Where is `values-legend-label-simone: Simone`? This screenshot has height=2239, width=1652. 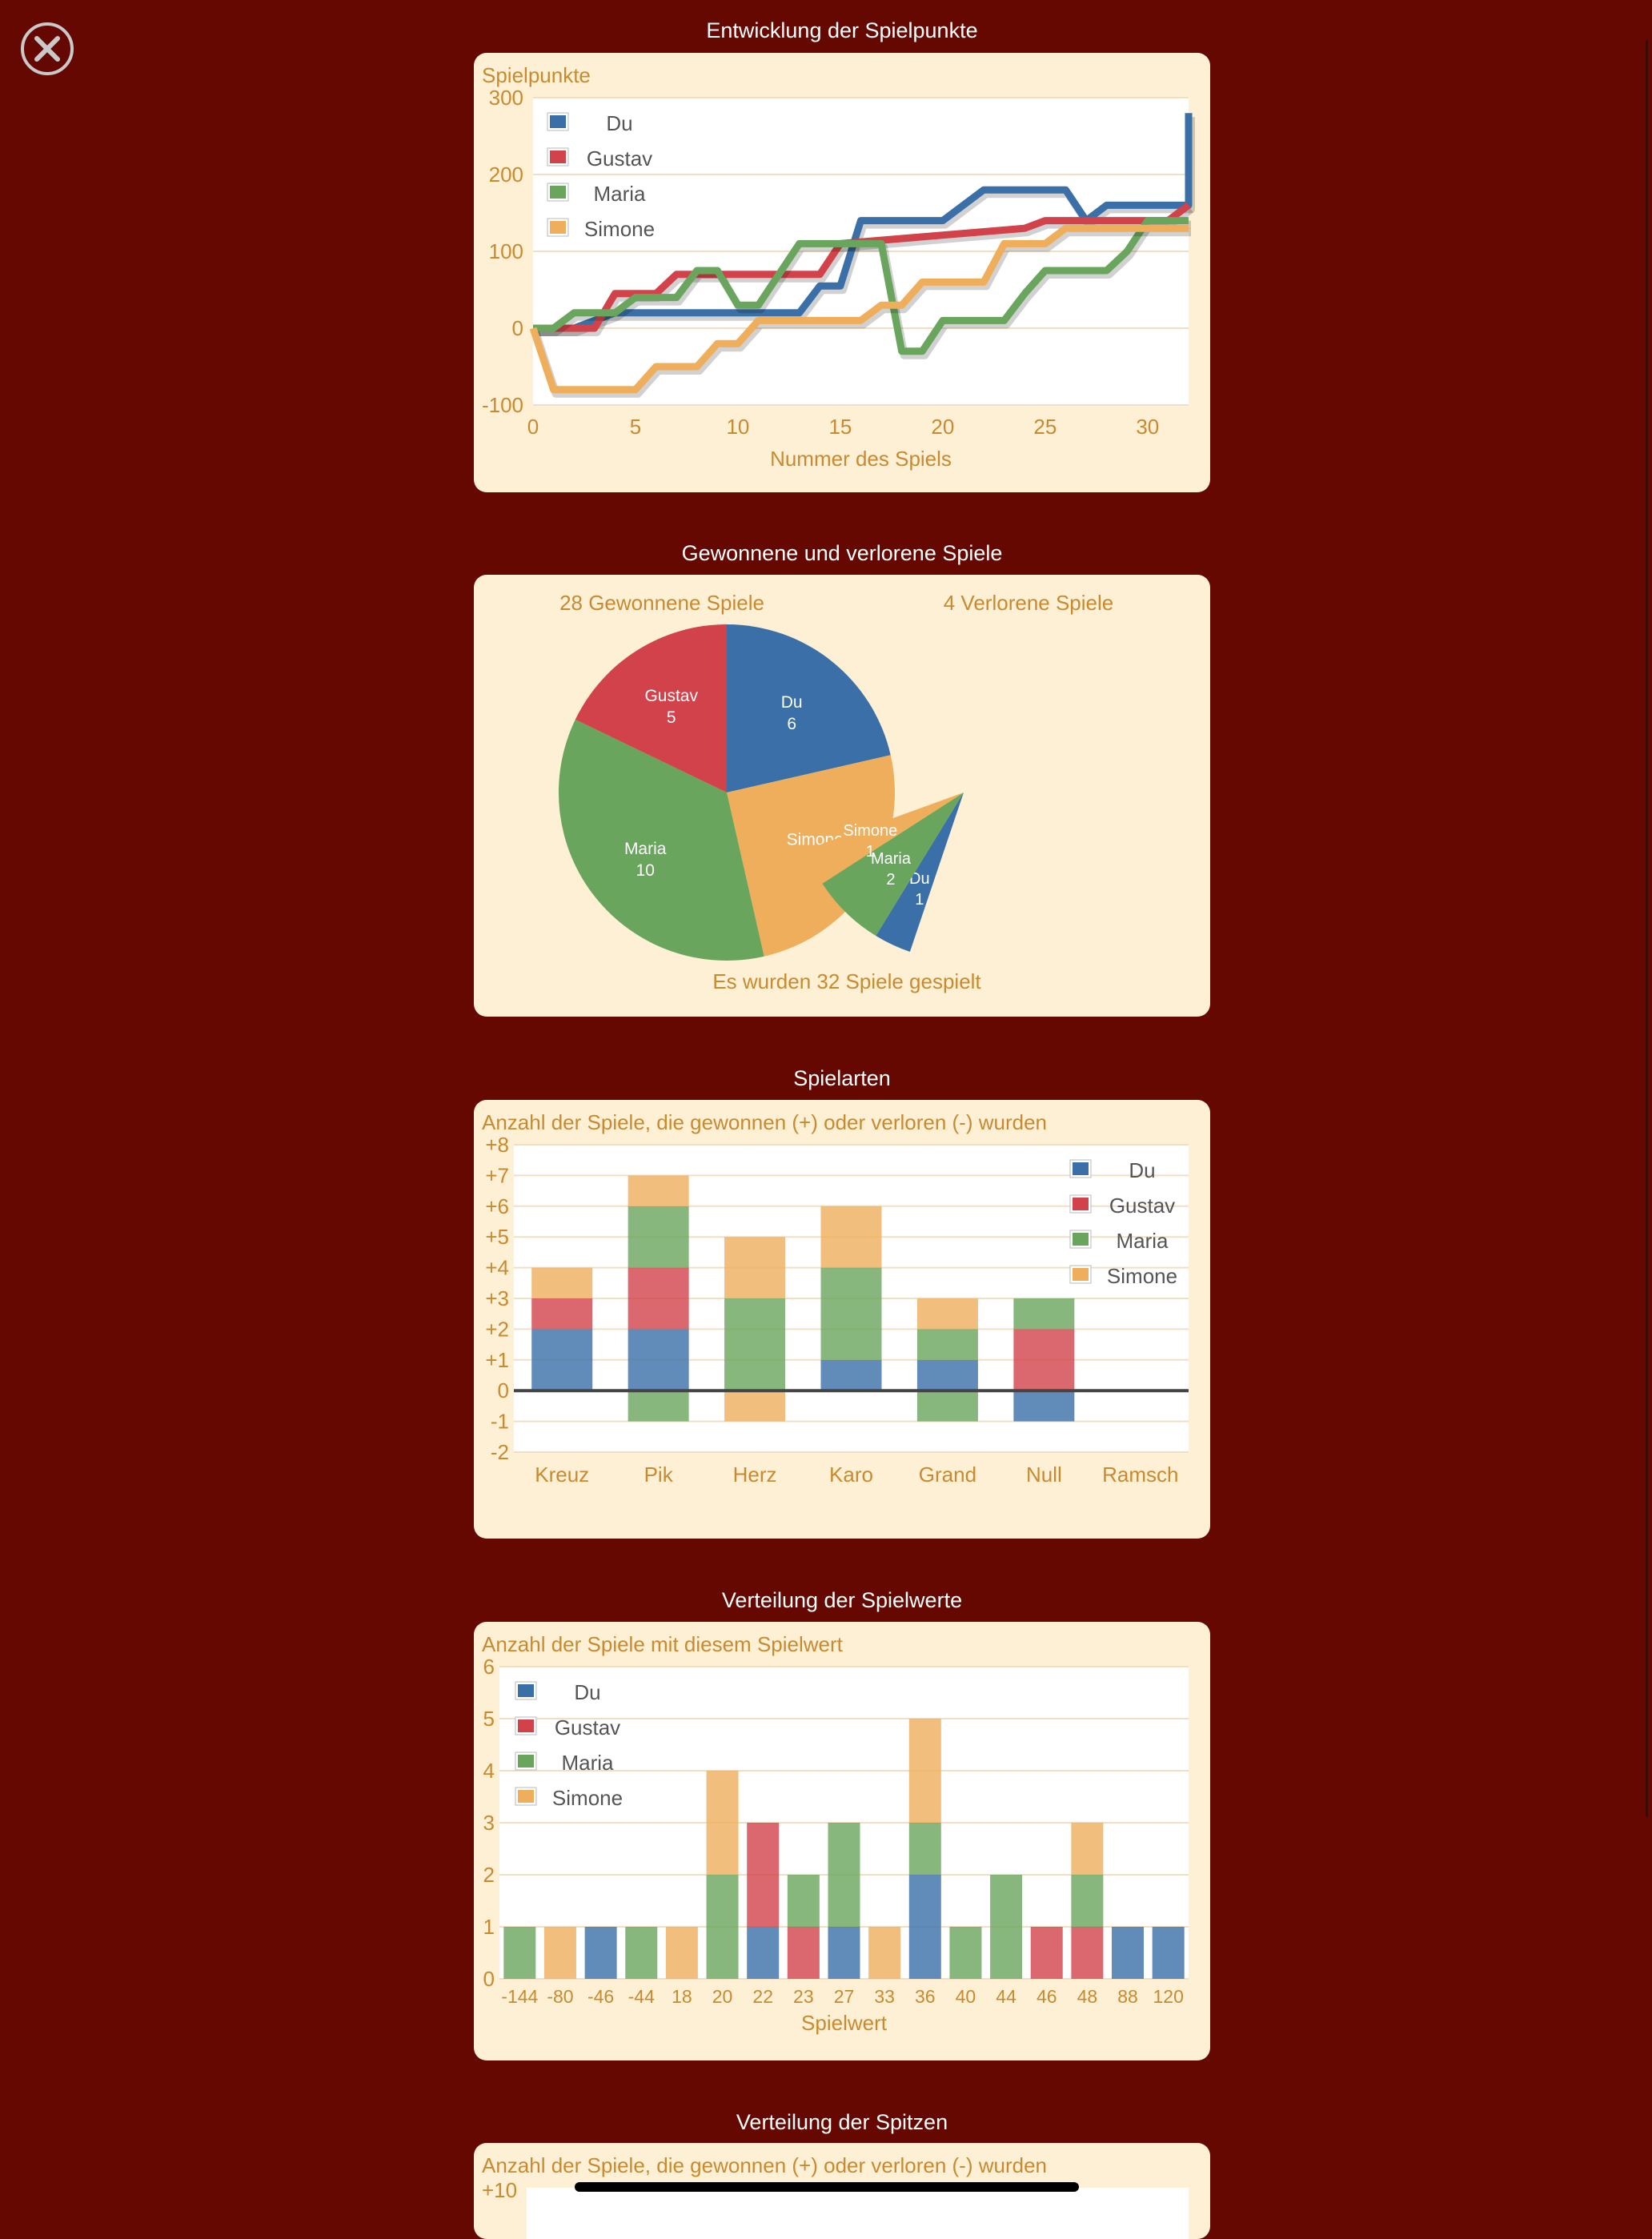 values-legend-label-simone: Simone is located at coordinates (587, 1798).